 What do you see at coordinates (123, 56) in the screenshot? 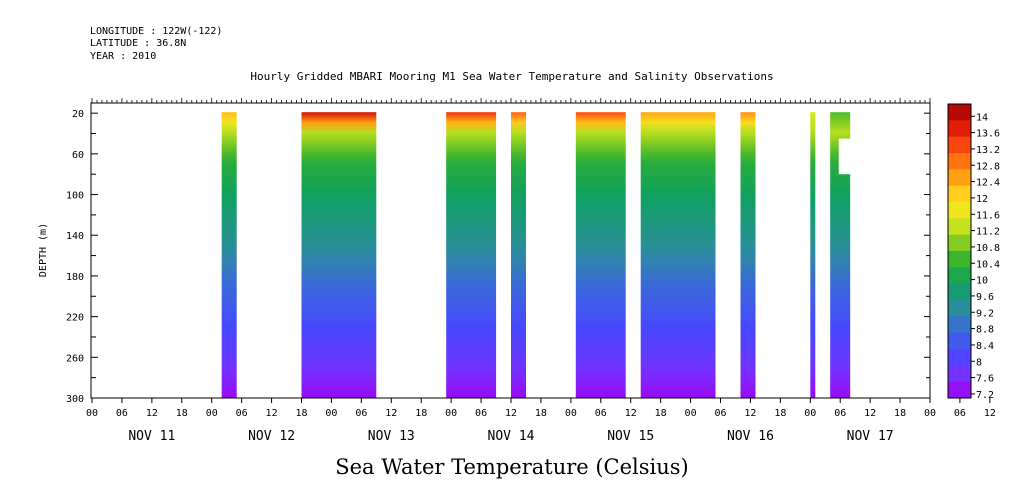
I see `year-label: YEAR : 2010` at bounding box center [123, 56].